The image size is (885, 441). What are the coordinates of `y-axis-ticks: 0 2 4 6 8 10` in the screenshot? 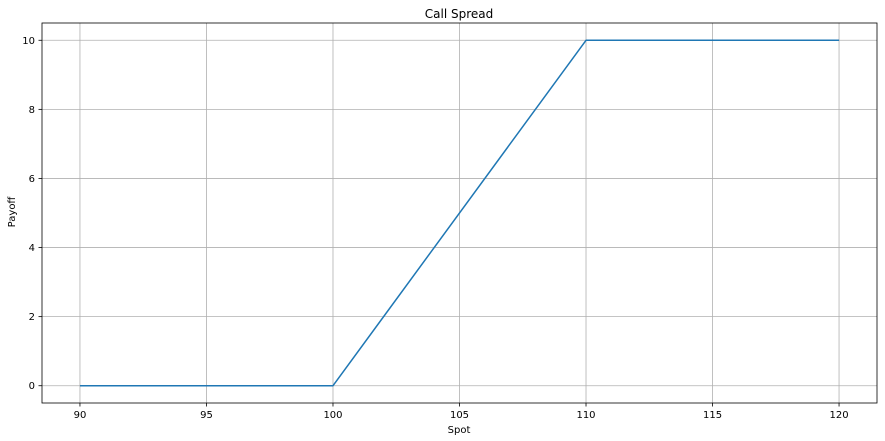 It's located at (32, 214).